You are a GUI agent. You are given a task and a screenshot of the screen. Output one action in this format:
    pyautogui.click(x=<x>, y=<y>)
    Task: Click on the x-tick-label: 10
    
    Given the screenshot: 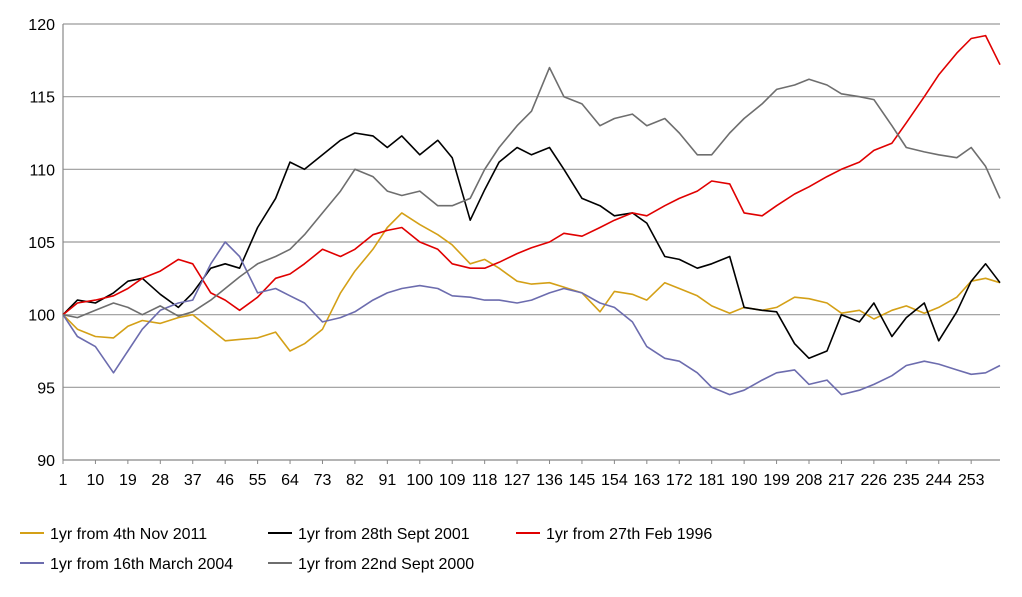 What is the action you would take?
    pyautogui.click(x=96, y=480)
    